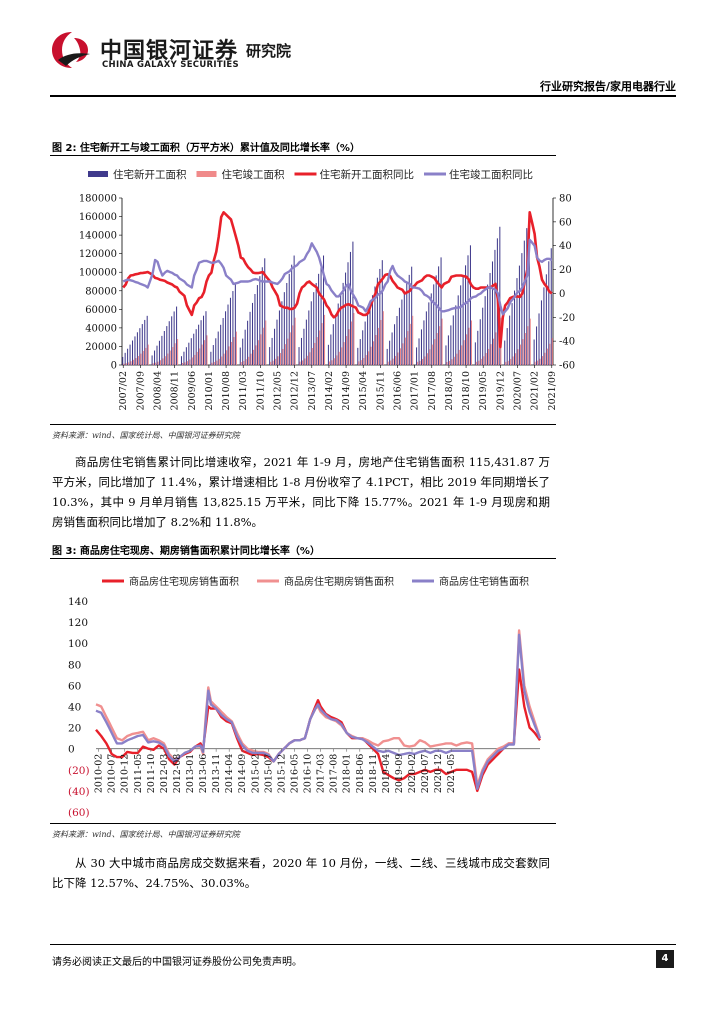 This screenshot has width=724, height=1024. Describe the element at coordinates (552, 390) in the screenshot. I see `x-tick-label: 2021/09` at that location.